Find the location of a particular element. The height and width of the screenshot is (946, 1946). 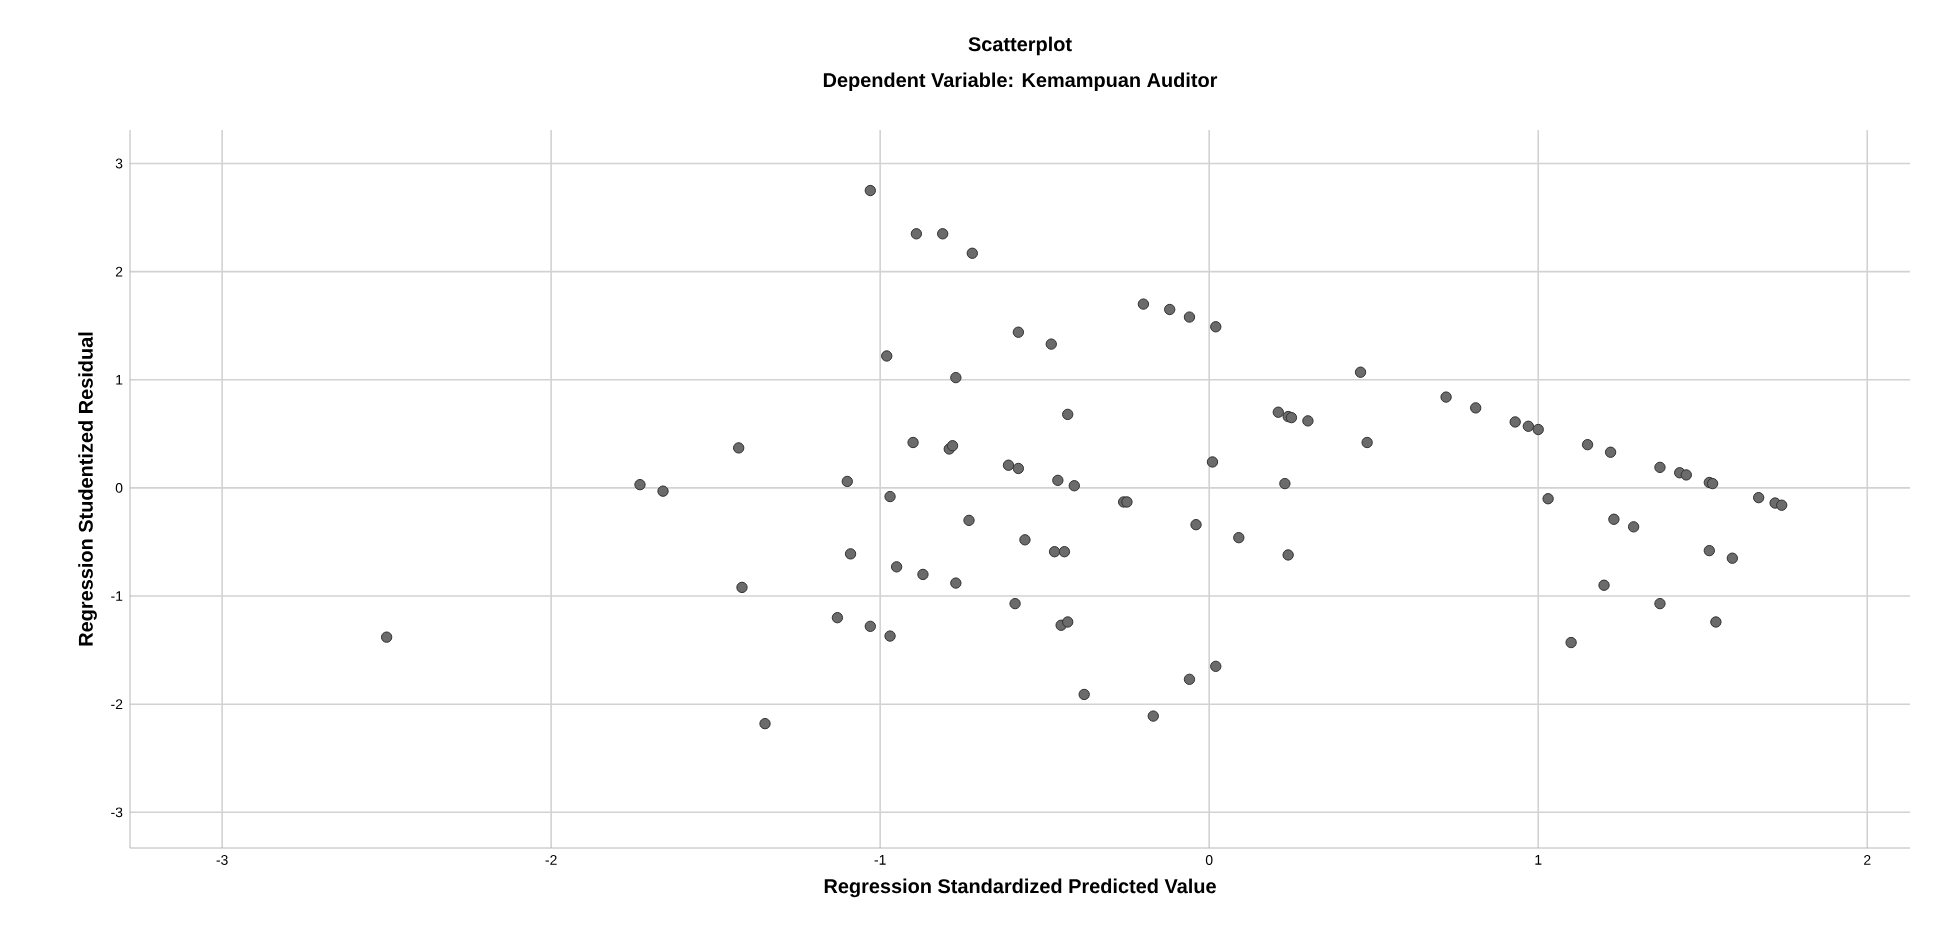

chart-title: Scatterplot is located at coordinates (1020, 46).